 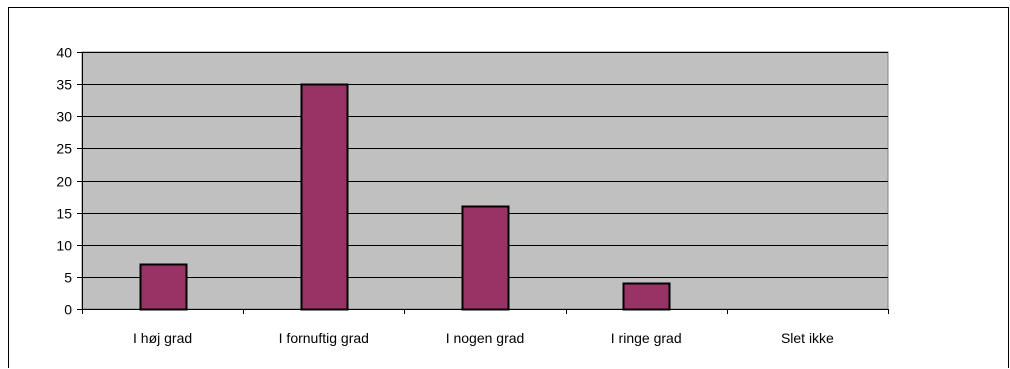 I want to click on y-tick-label: 40, so click(x=64, y=53).